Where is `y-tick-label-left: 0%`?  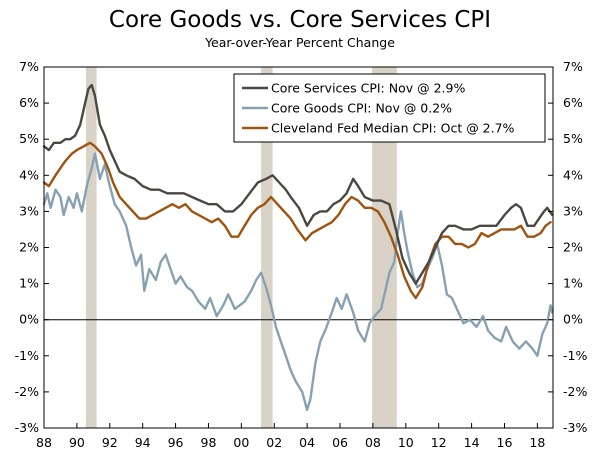
y-tick-label-left: 0% is located at coordinates (29, 319).